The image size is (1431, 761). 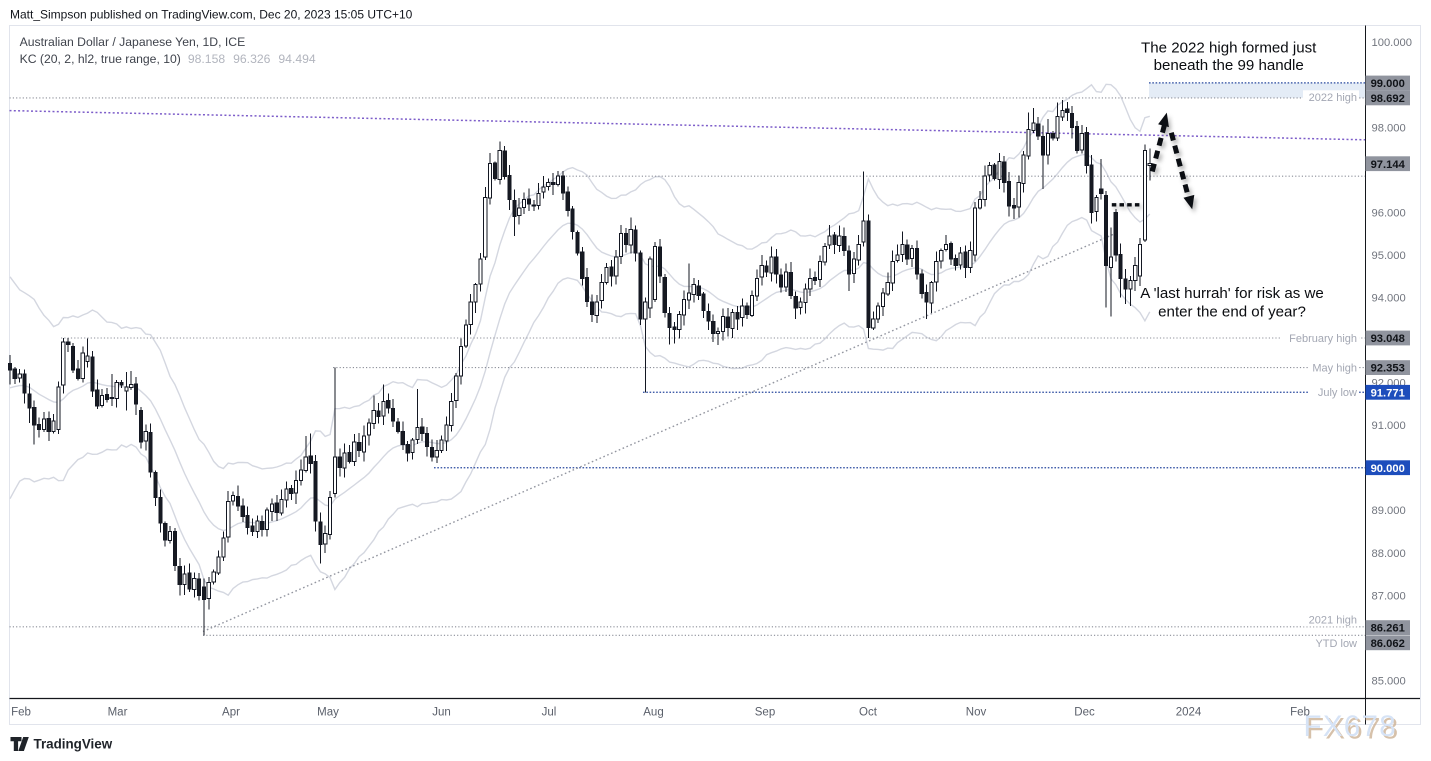 I want to click on svg-text: 88.000, so click(x=1389, y=554).